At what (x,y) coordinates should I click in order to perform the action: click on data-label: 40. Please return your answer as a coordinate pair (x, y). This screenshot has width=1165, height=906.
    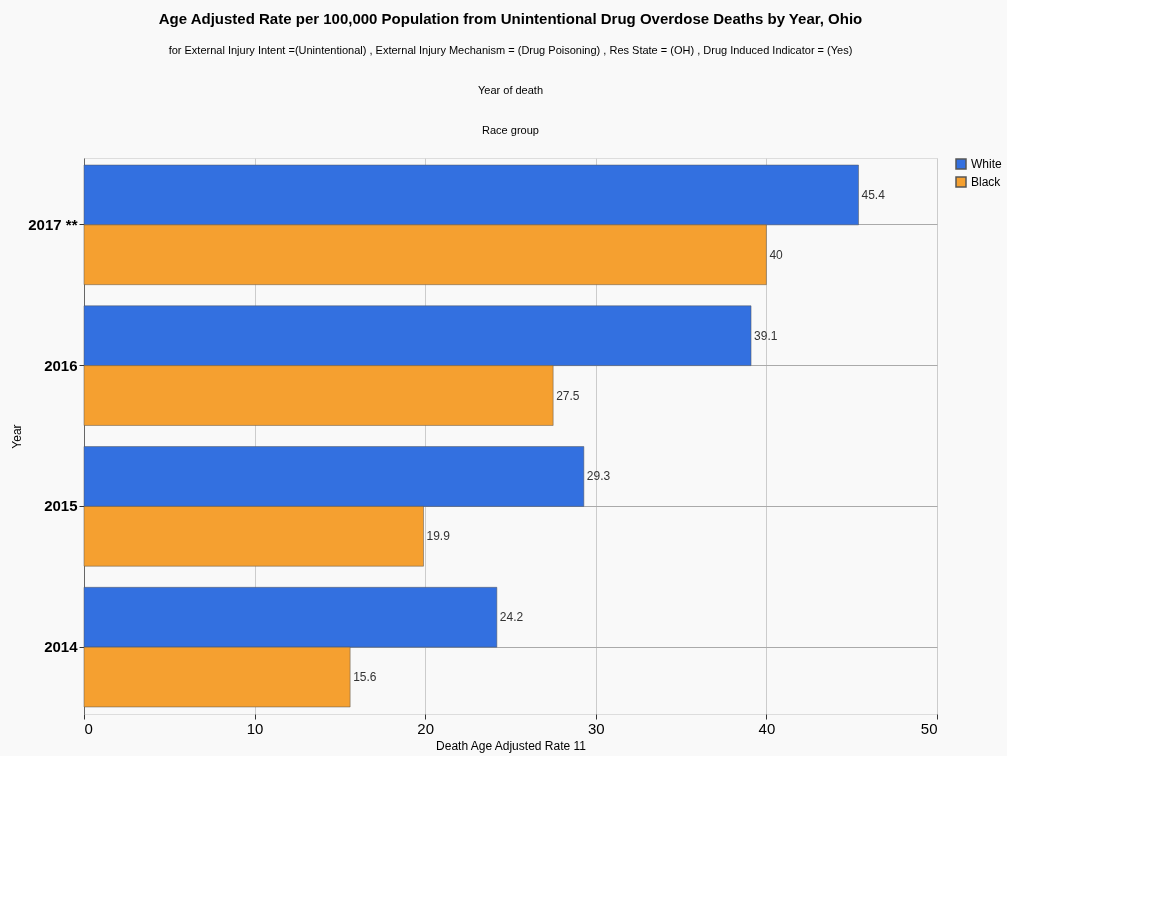
    Looking at the image, I should click on (776, 254).